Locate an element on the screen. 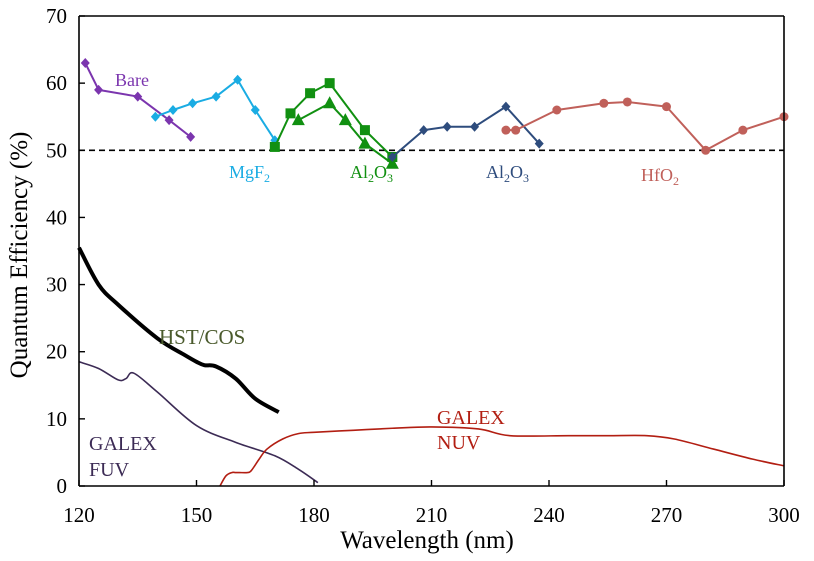  label-mgf2: MgF2 is located at coordinates (249, 173).